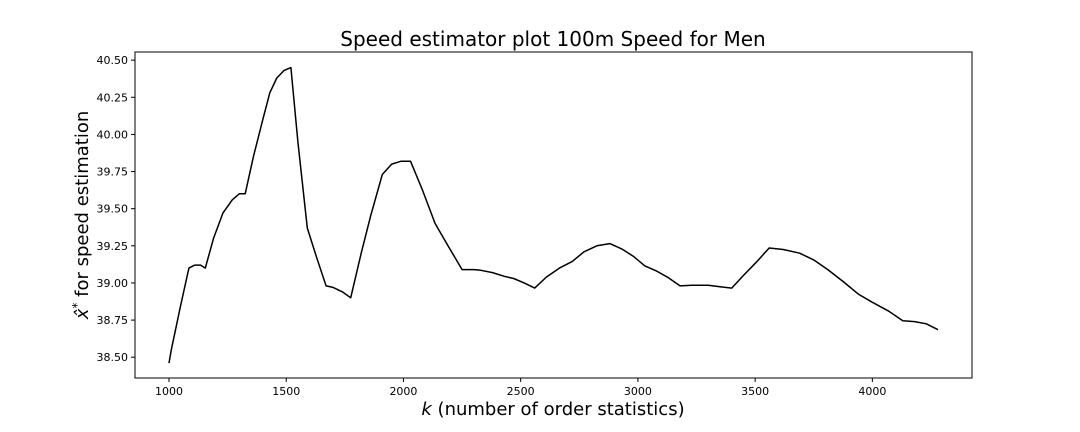 This screenshot has width=1080, height=432. Describe the element at coordinates (113, 97) in the screenshot. I see `y-tick-label: 40.25` at that location.